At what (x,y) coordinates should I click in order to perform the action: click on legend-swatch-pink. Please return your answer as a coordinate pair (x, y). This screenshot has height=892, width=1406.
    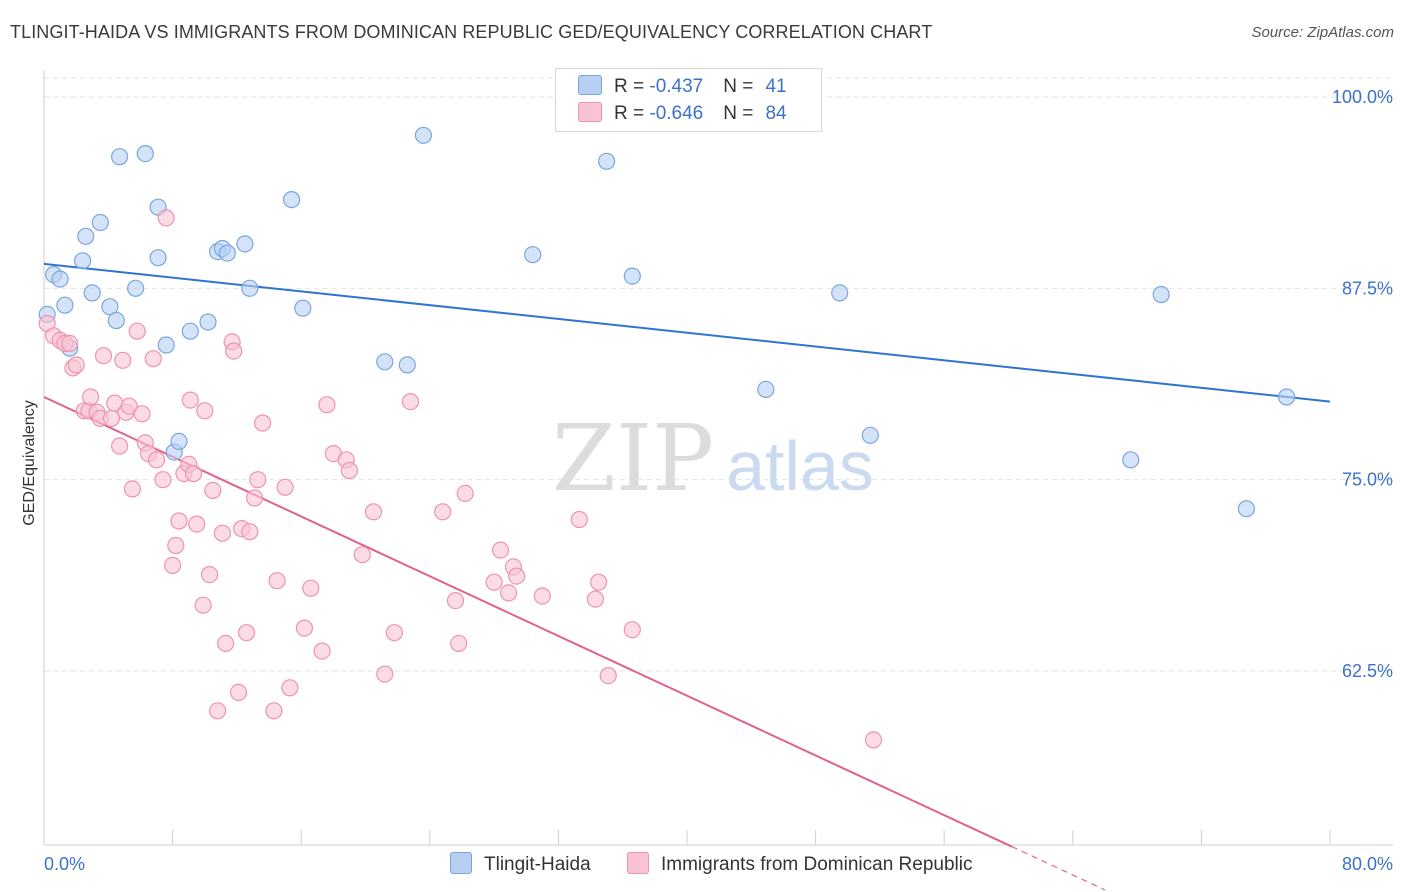
    Looking at the image, I should click on (590, 112).